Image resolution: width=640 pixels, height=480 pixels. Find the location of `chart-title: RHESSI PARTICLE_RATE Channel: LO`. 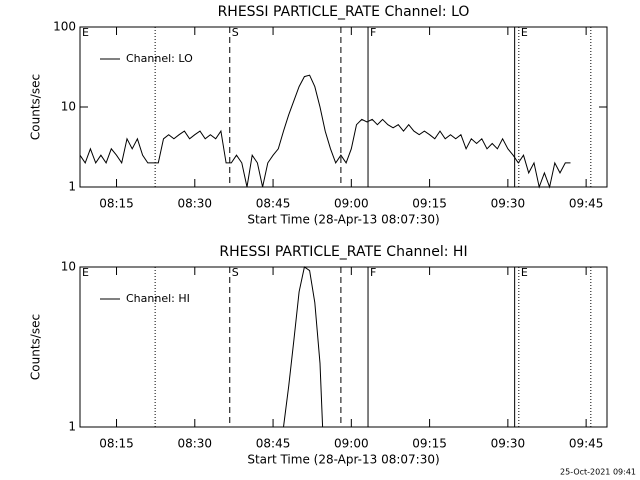

chart-title: RHESSI PARTICLE_RATE Channel: LO is located at coordinates (344, 12).